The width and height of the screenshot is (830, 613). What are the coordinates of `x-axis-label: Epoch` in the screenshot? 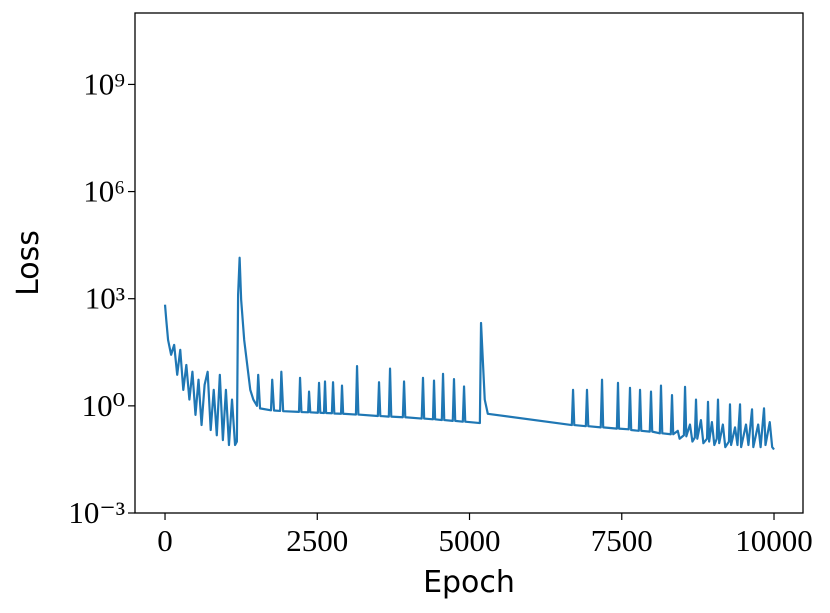 It's located at (469, 582).